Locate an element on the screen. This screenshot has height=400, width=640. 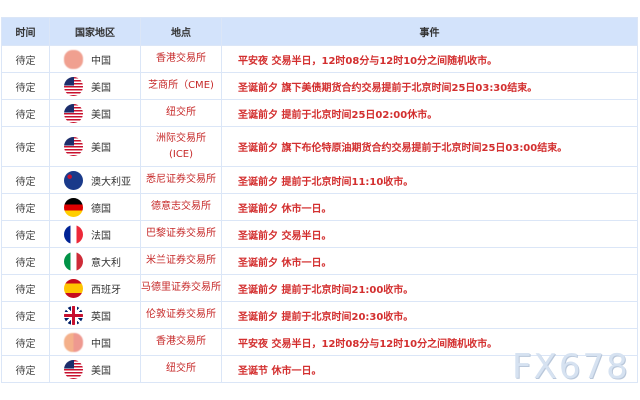
table-row: 待定 美国 纽交所 圣诞节 休市一日。 is located at coordinates (319, 369).